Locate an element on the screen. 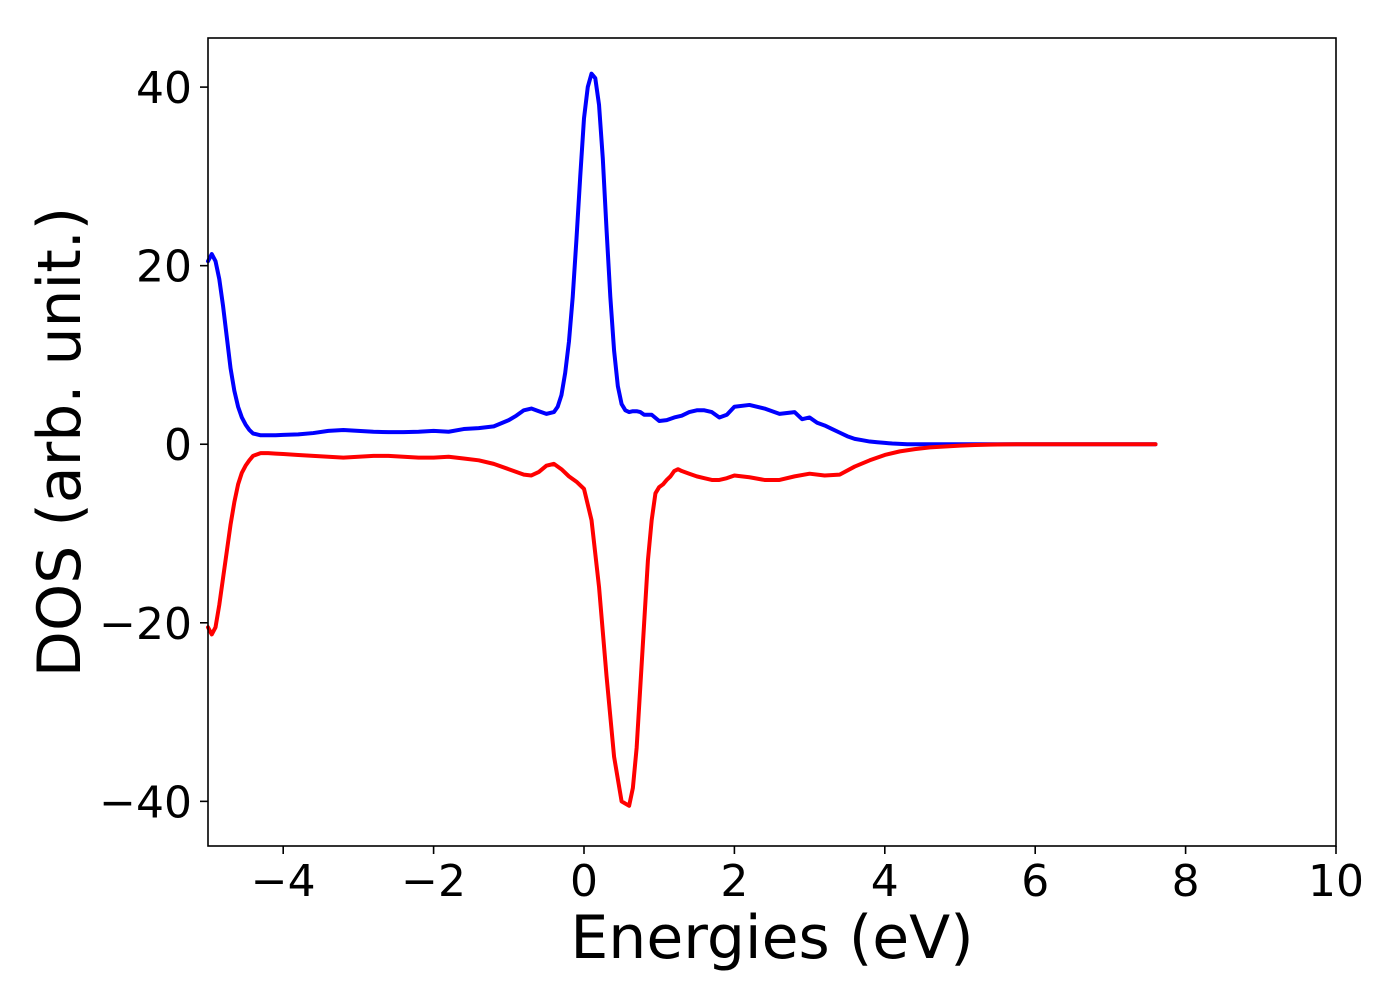 This screenshot has width=1400, height=1000. x-axis-title: Energies (eV) is located at coordinates (771, 938).